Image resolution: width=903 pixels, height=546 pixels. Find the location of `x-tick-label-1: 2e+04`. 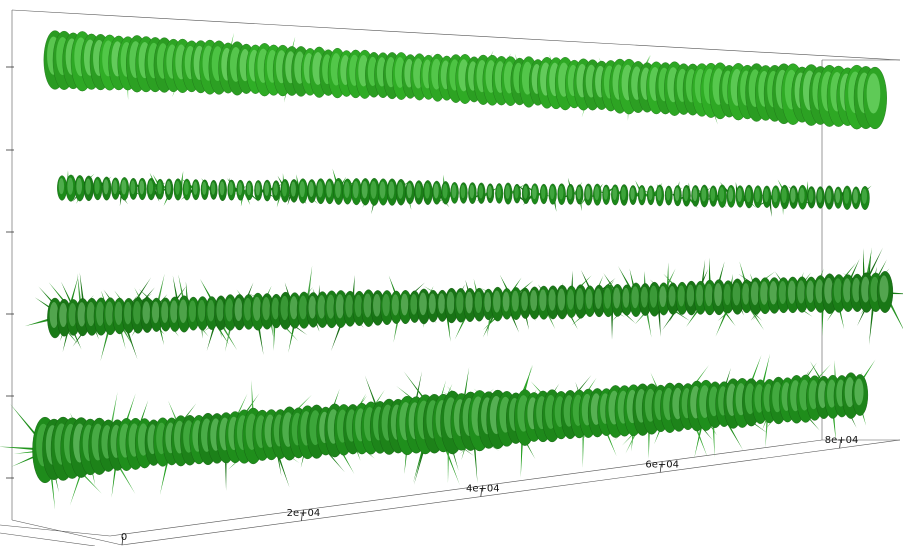

x-tick-label-1: 2e+04 is located at coordinates (304, 513).